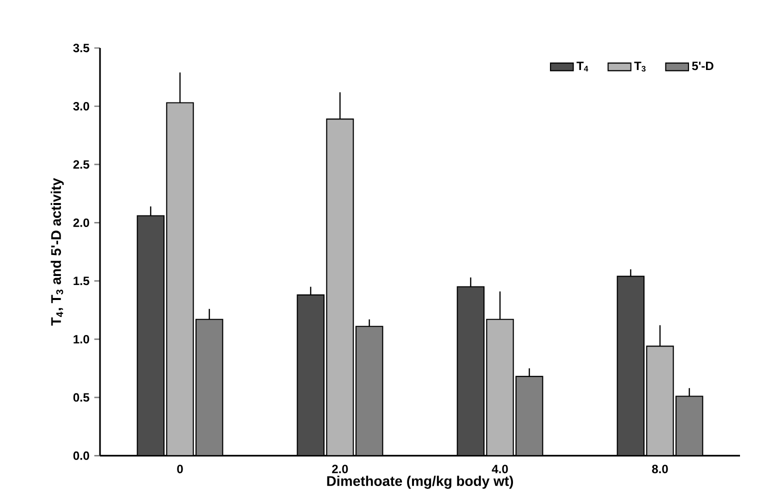 The height and width of the screenshot is (497, 760). Describe the element at coordinates (82, 281) in the screenshot. I see `y-tick-label: 1.5` at that location.